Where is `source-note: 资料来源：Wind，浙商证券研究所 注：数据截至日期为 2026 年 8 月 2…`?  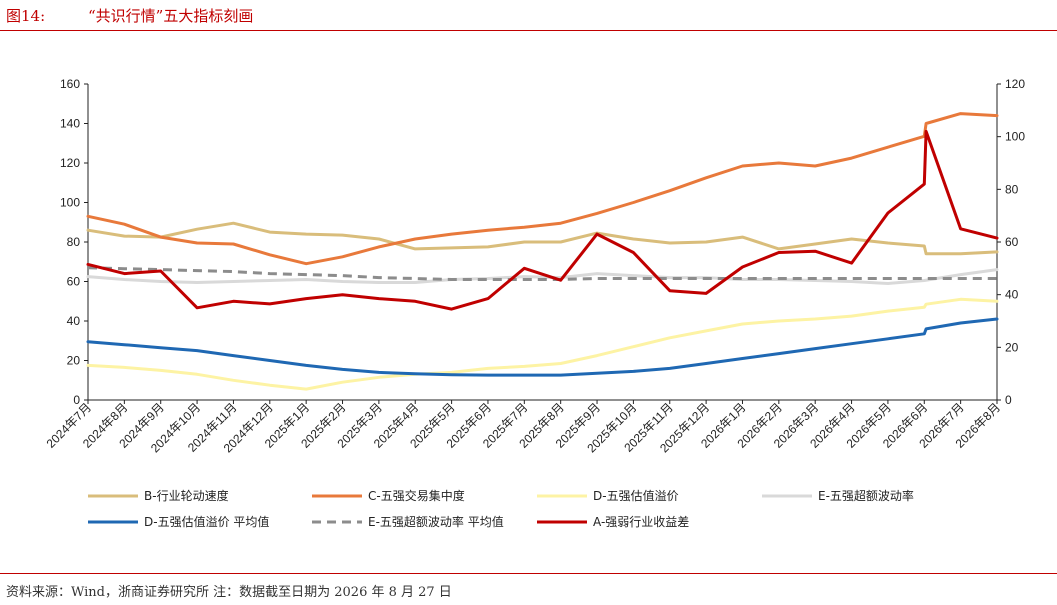 source-note: 资料来源：Wind，浙商证券研究所 注：数据截至日期为 2026 年 8 月 2… is located at coordinates (229, 592).